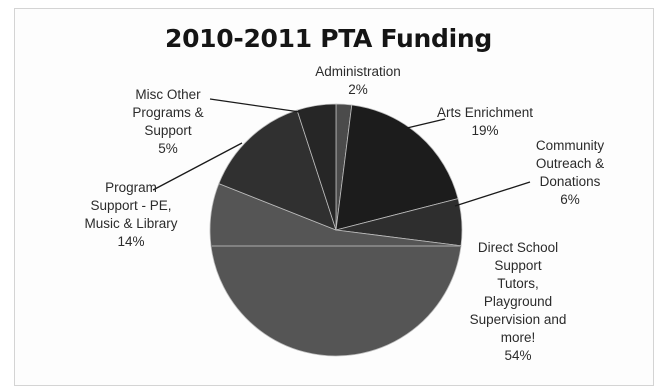  What do you see at coordinates (570, 172) in the screenshot?
I see `slice-label-community: Community Outreach & Donations 6%` at bounding box center [570, 172].